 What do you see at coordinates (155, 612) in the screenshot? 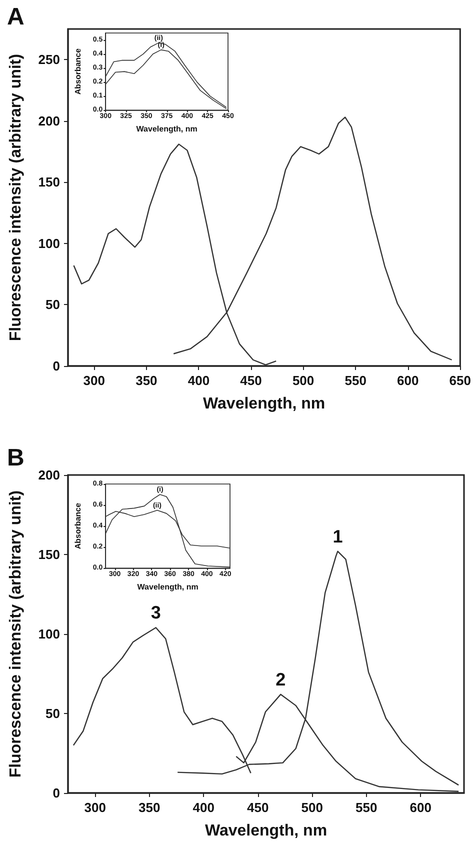
I see `series-label: 3` at bounding box center [155, 612].